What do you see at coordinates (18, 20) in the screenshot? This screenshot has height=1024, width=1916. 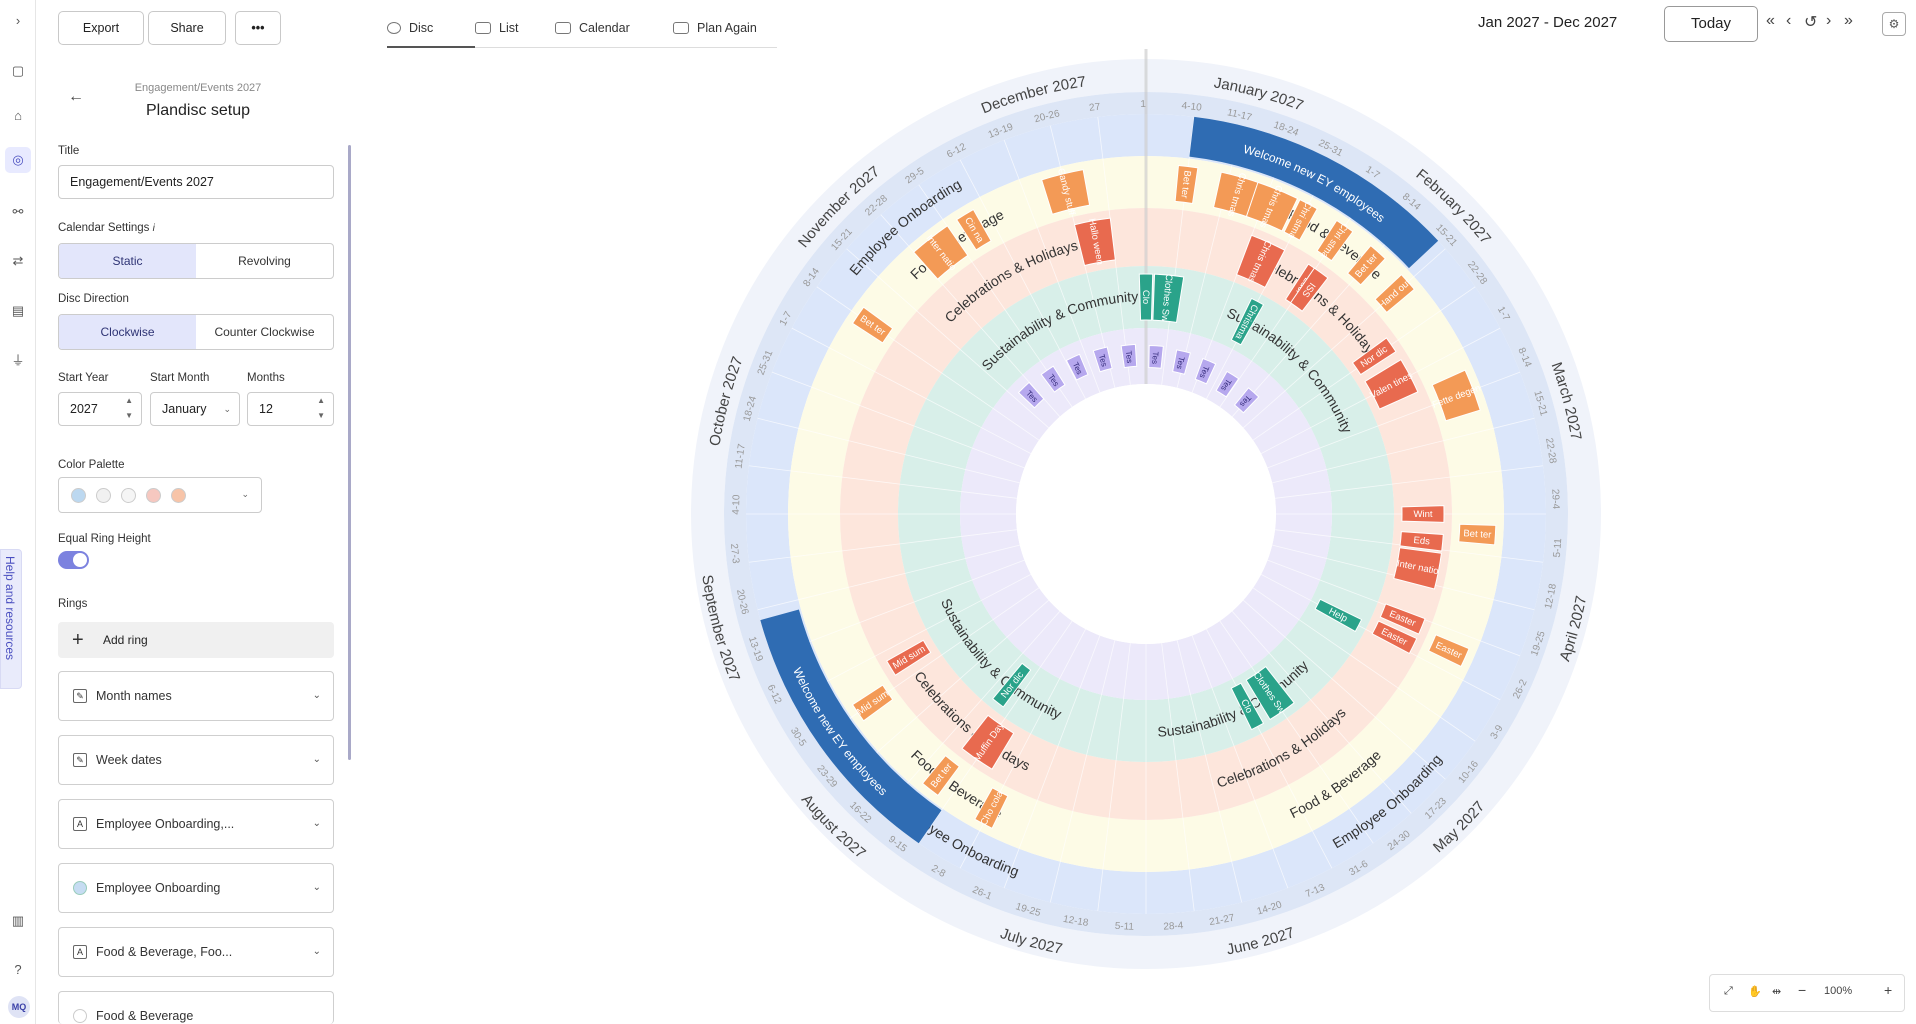 I see `expand-icon: ›` at bounding box center [18, 20].